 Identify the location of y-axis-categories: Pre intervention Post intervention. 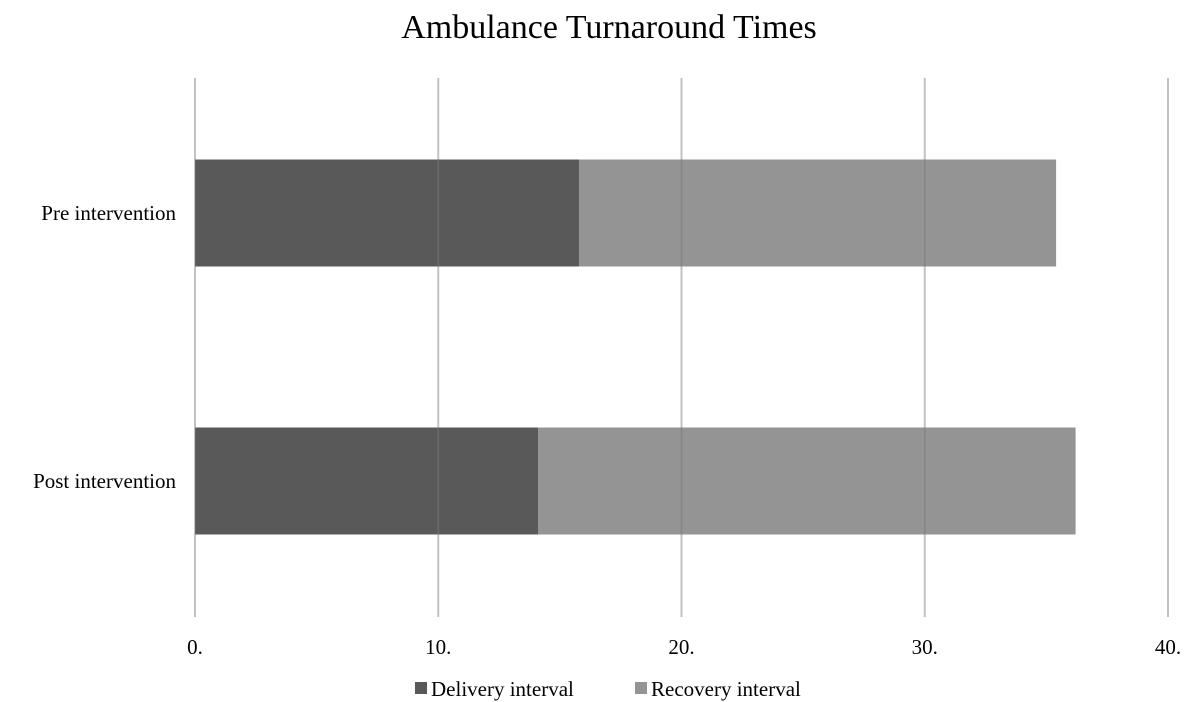
(104, 347).